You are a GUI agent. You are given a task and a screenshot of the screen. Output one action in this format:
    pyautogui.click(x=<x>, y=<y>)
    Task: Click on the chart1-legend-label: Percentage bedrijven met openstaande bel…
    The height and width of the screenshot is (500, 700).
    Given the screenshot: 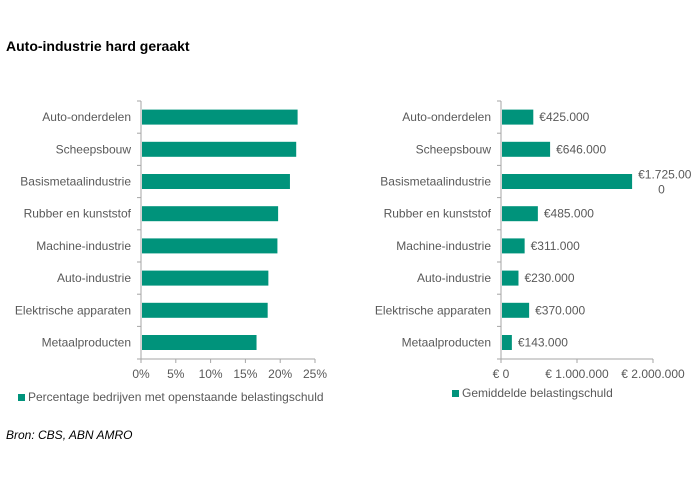 What is the action you would take?
    pyautogui.click(x=176, y=397)
    